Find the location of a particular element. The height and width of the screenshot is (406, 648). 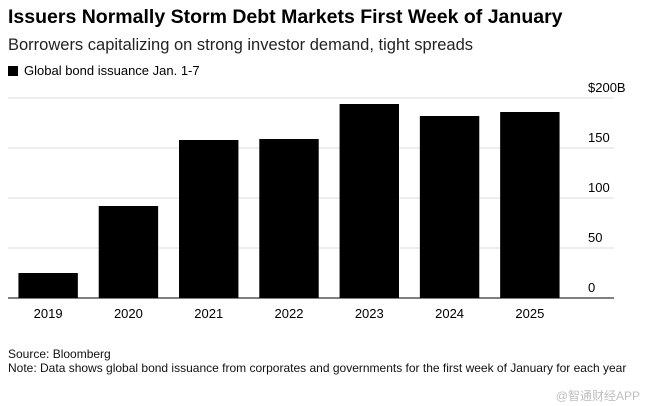

x-tick-label: 2019 is located at coordinates (48, 313).